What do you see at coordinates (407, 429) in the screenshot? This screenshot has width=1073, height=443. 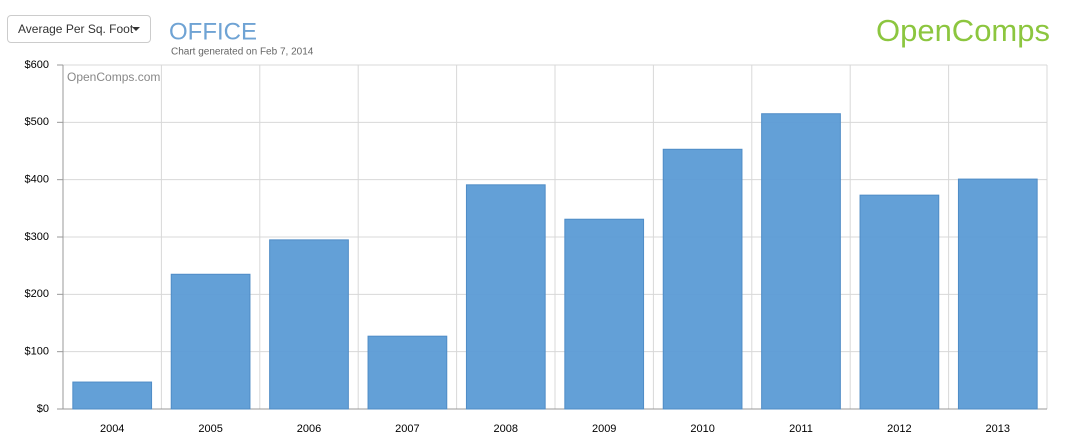 I see `x-tick-label: 2007` at bounding box center [407, 429].